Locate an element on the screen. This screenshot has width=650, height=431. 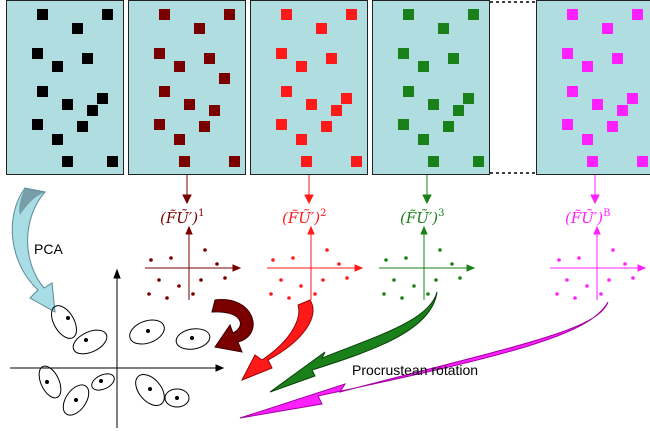
main-axes is located at coordinates (117, 348).